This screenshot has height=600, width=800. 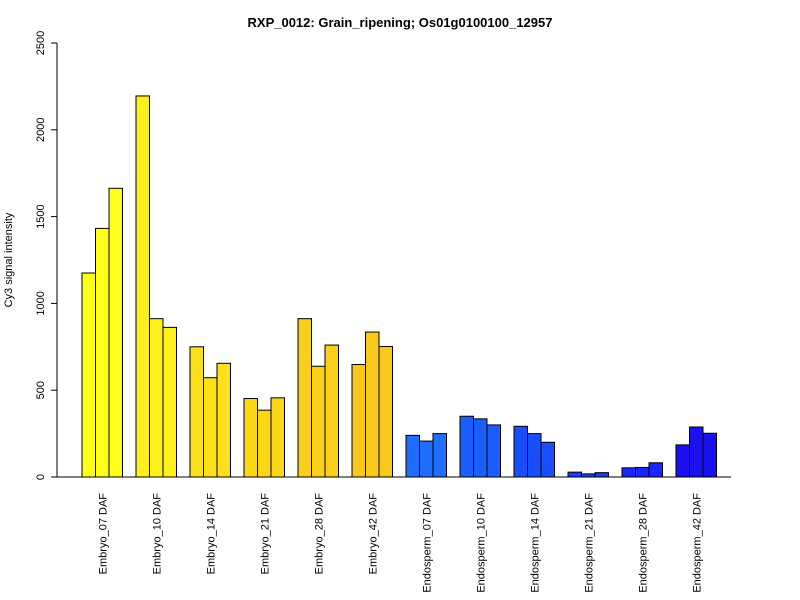 I want to click on category-label: Embryo_28 DAF, so click(x=319, y=534).